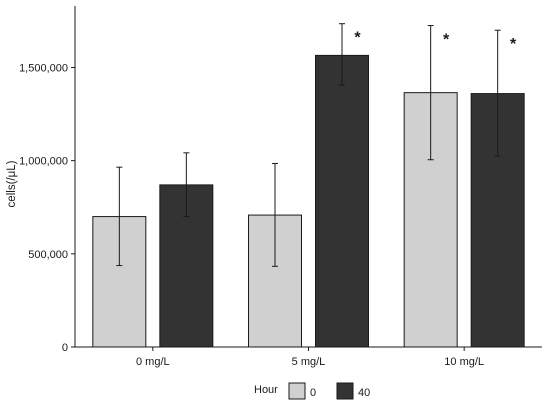  What do you see at coordinates (43, 68) in the screenshot?
I see `y-tick-label: 1,500,000` at bounding box center [43, 68].